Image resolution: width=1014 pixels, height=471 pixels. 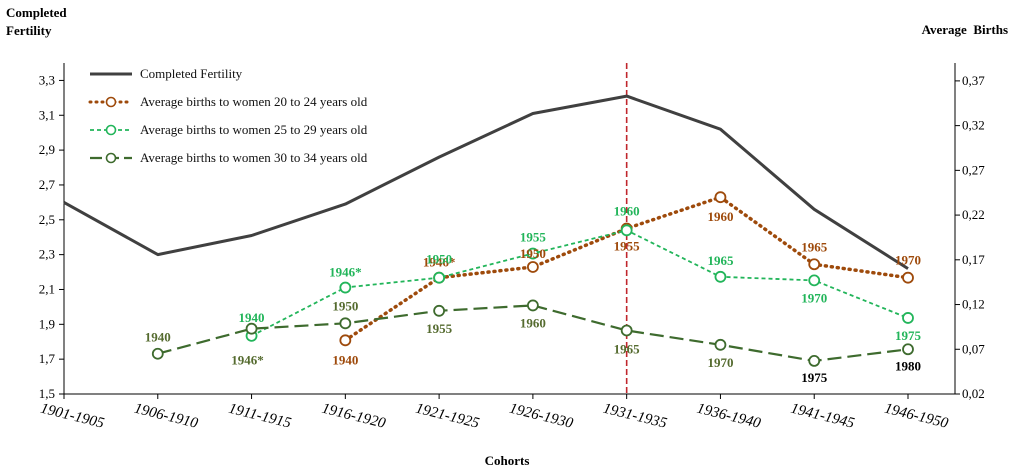 What do you see at coordinates (964, 29) in the screenshot?
I see `y-axis-right-title: Average Births` at bounding box center [964, 29].